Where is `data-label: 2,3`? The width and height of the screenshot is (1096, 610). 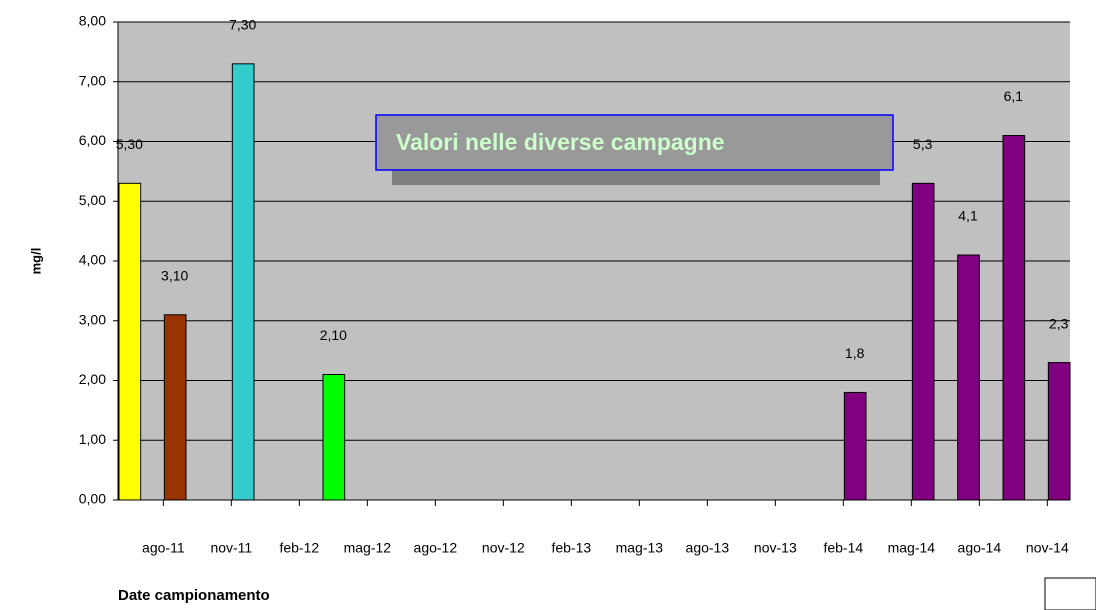
data-label: 2,3 is located at coordinates (1059, 323).